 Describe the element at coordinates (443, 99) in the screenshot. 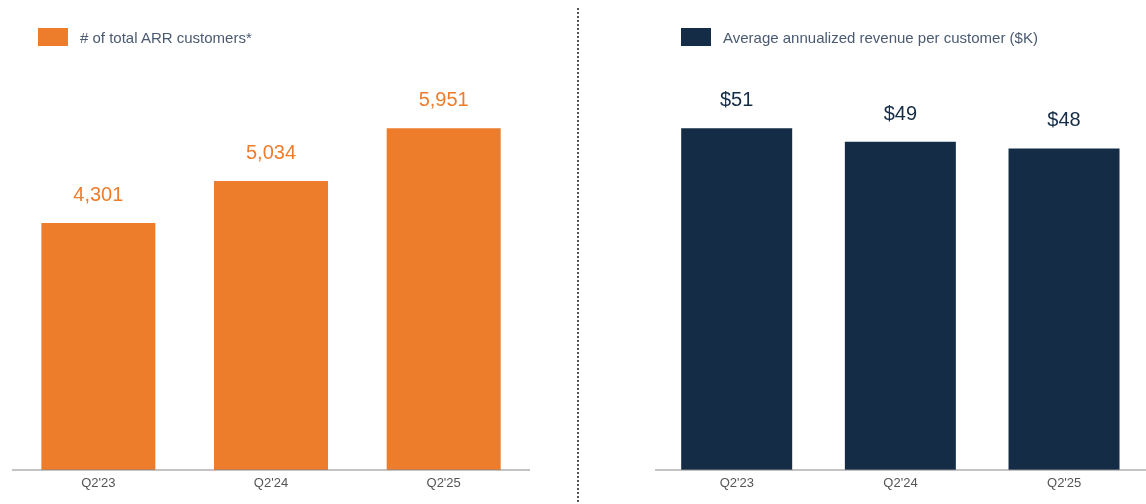

I see `data-label: 5,951` at that location.